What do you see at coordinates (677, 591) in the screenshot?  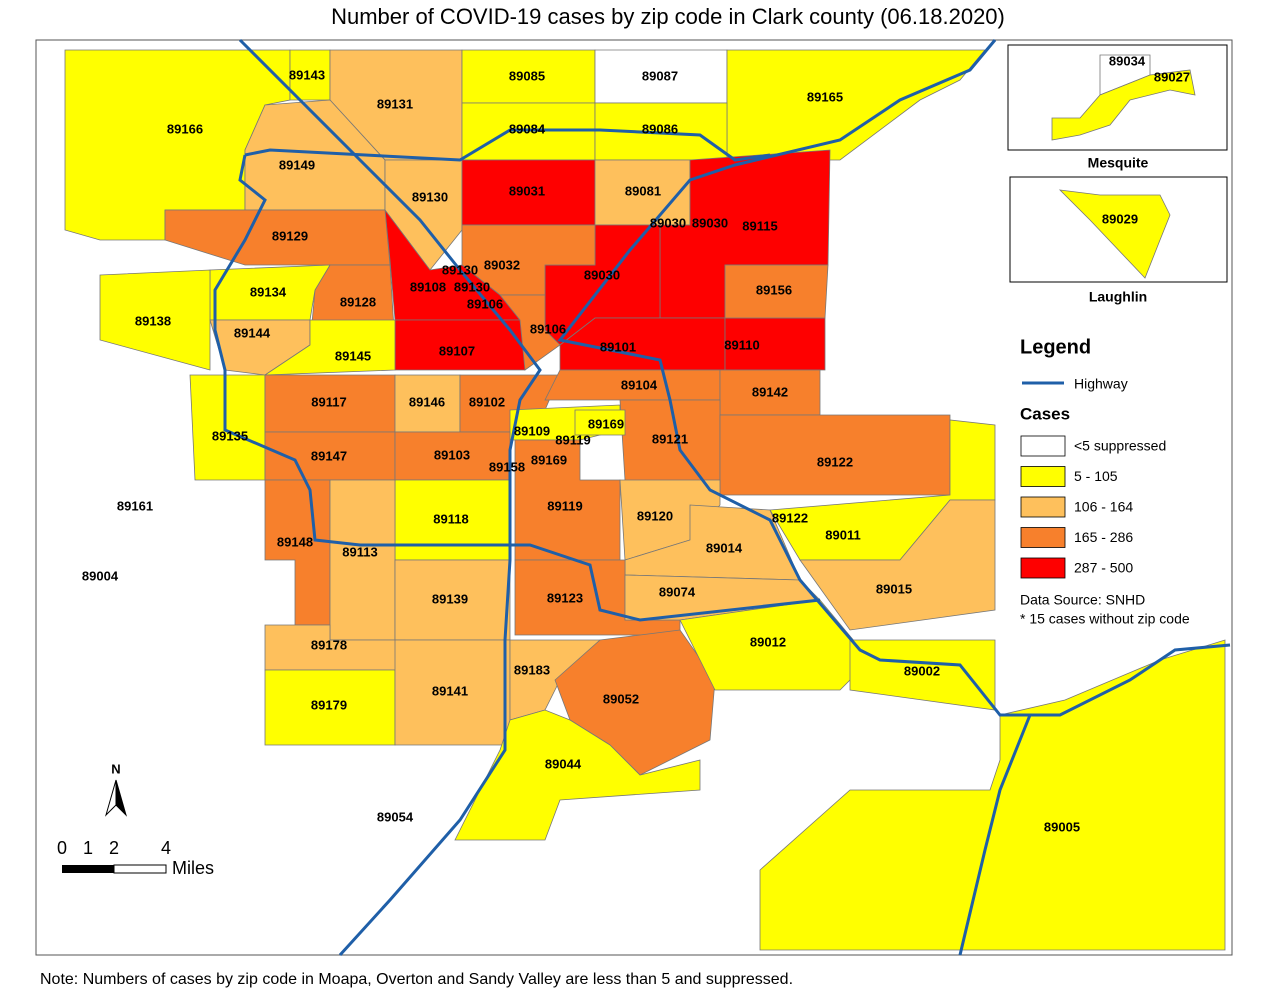 I see `zip-label: 89074` at bounding box center [677, 591].